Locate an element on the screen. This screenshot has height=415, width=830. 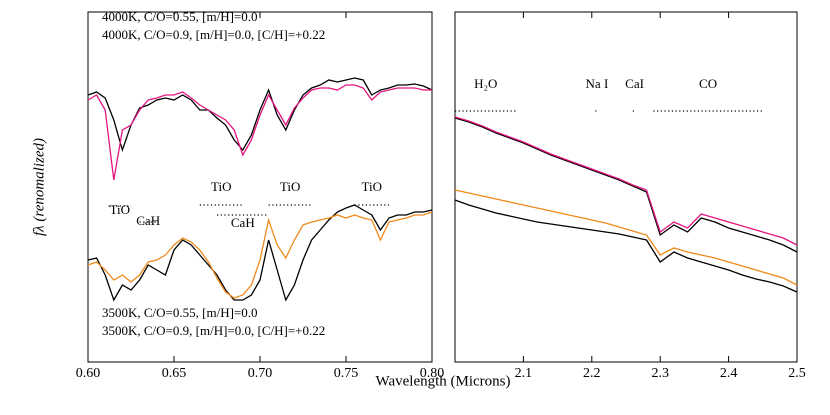
feature-label: CaI is located at coordinates (634, 83).